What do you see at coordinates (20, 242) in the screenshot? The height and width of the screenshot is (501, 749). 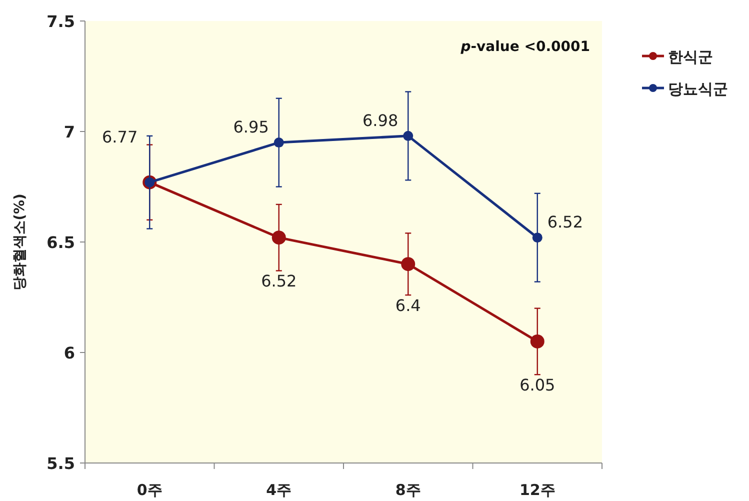 I see `y-axis-title: 당화혈색소(%)` at bounding box center [20, 242].